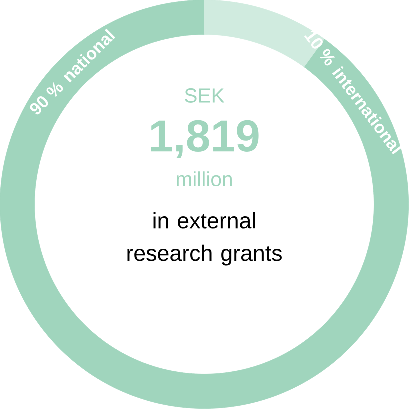 This screenshot has width=409, height=409. I want to click on text: in external research grants, so click(205, 239).